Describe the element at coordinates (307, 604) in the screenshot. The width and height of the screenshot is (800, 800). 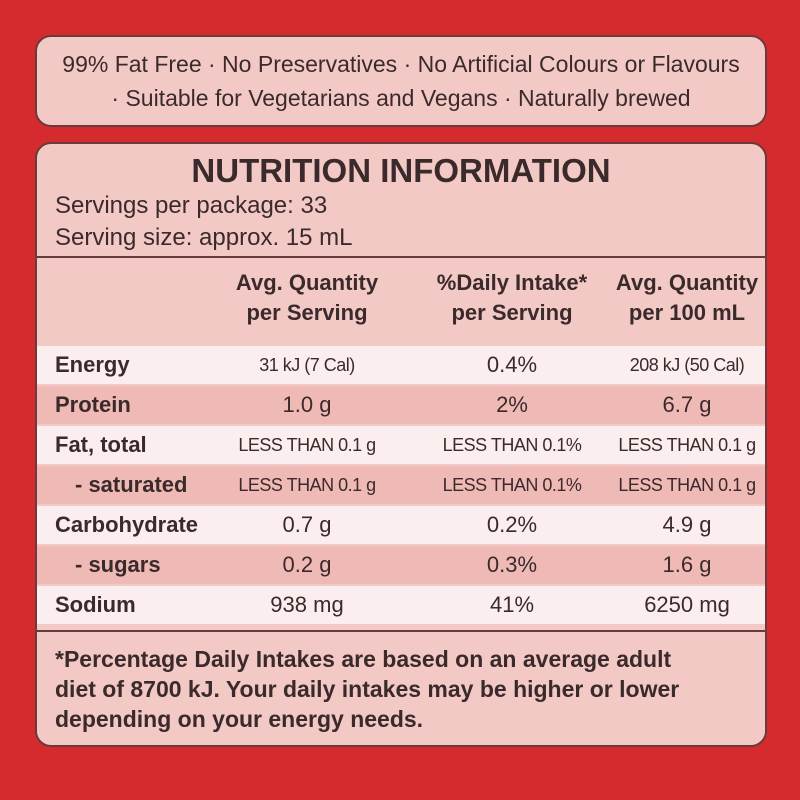
I see `nutrient-value: 938 mg` at that location.